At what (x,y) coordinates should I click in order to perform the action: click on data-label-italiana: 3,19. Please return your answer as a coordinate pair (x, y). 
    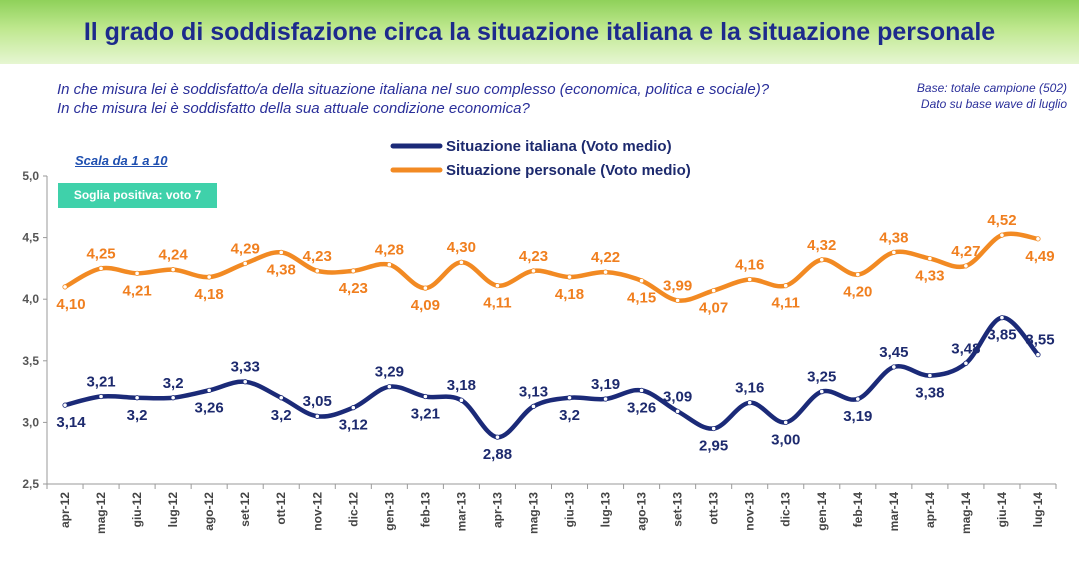
    Looking at the image, I should click on (857, 416).